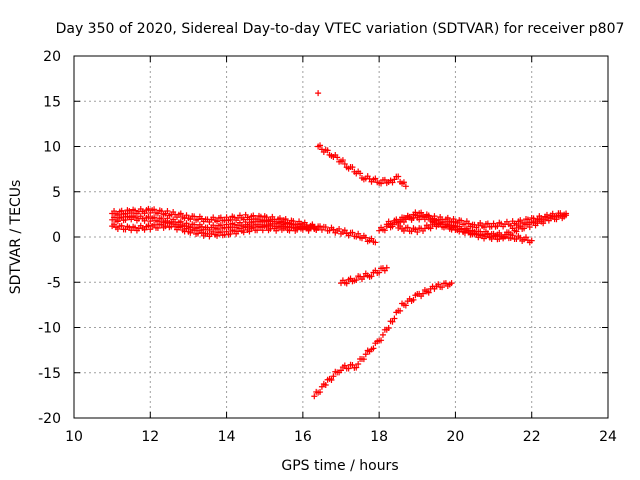 Image resolution: width=640 pixels, height=480 pixels. I want to click on y-tick-label: 10, so click(52, 148).